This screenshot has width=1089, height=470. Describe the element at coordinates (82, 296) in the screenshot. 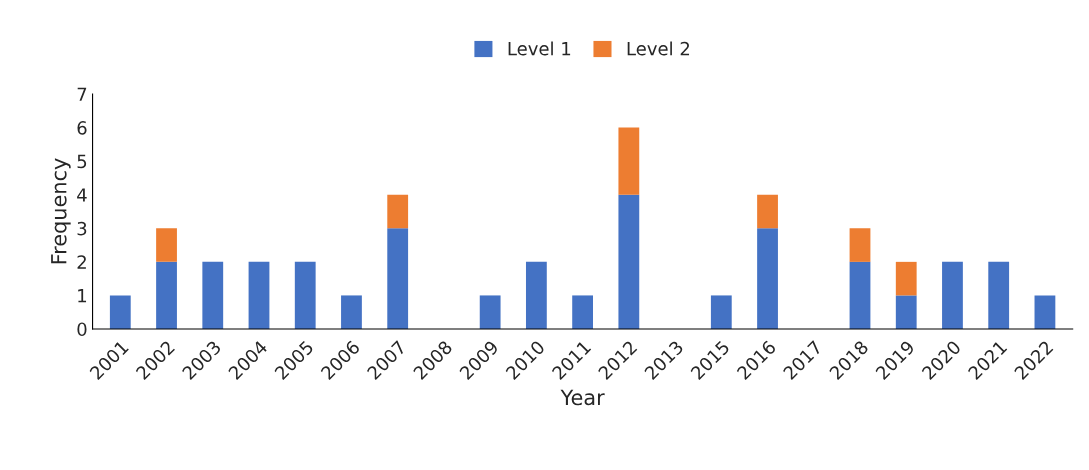

I see `y-tick-label: 1` at that location.